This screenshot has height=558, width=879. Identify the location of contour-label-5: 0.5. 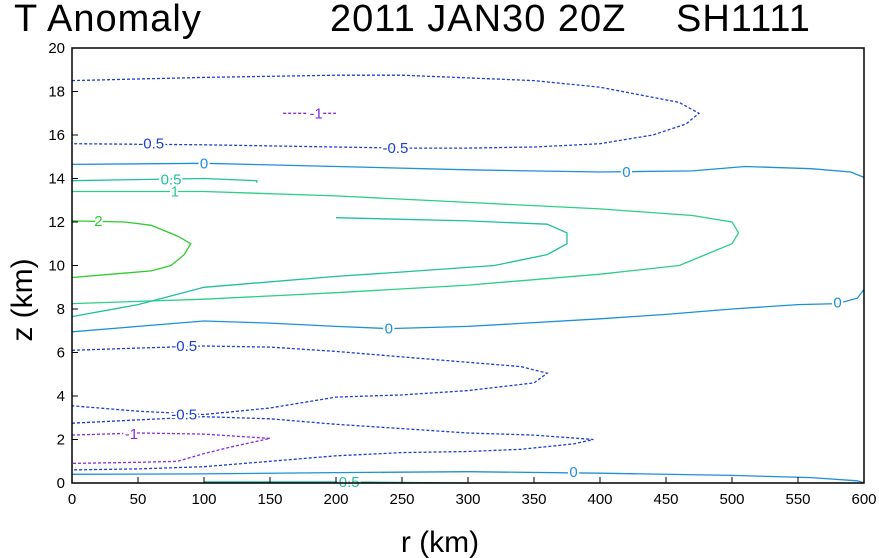
(171, 180).